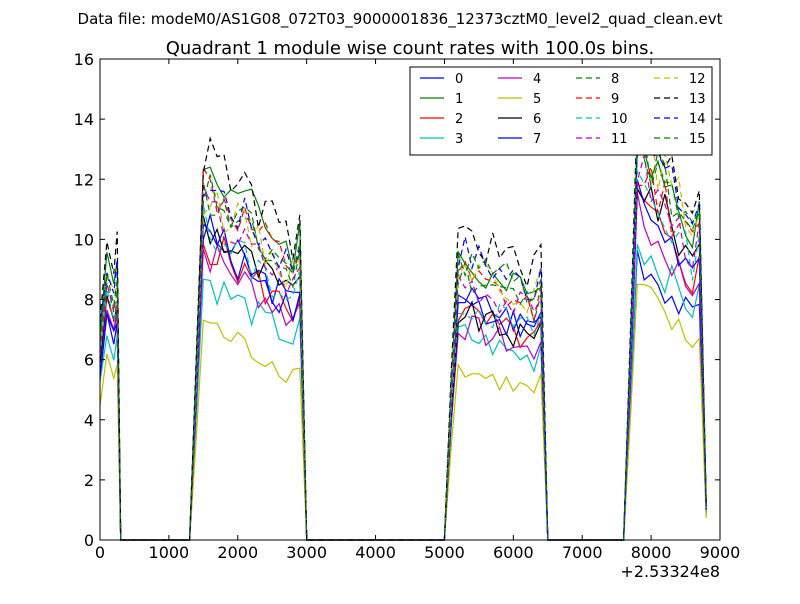 Image resolution: width=800 pixels, height=604 pixels. Describe the element at coordinates (444, 552) in the screenshot. I see `x-tick-label: 5000` at that location.